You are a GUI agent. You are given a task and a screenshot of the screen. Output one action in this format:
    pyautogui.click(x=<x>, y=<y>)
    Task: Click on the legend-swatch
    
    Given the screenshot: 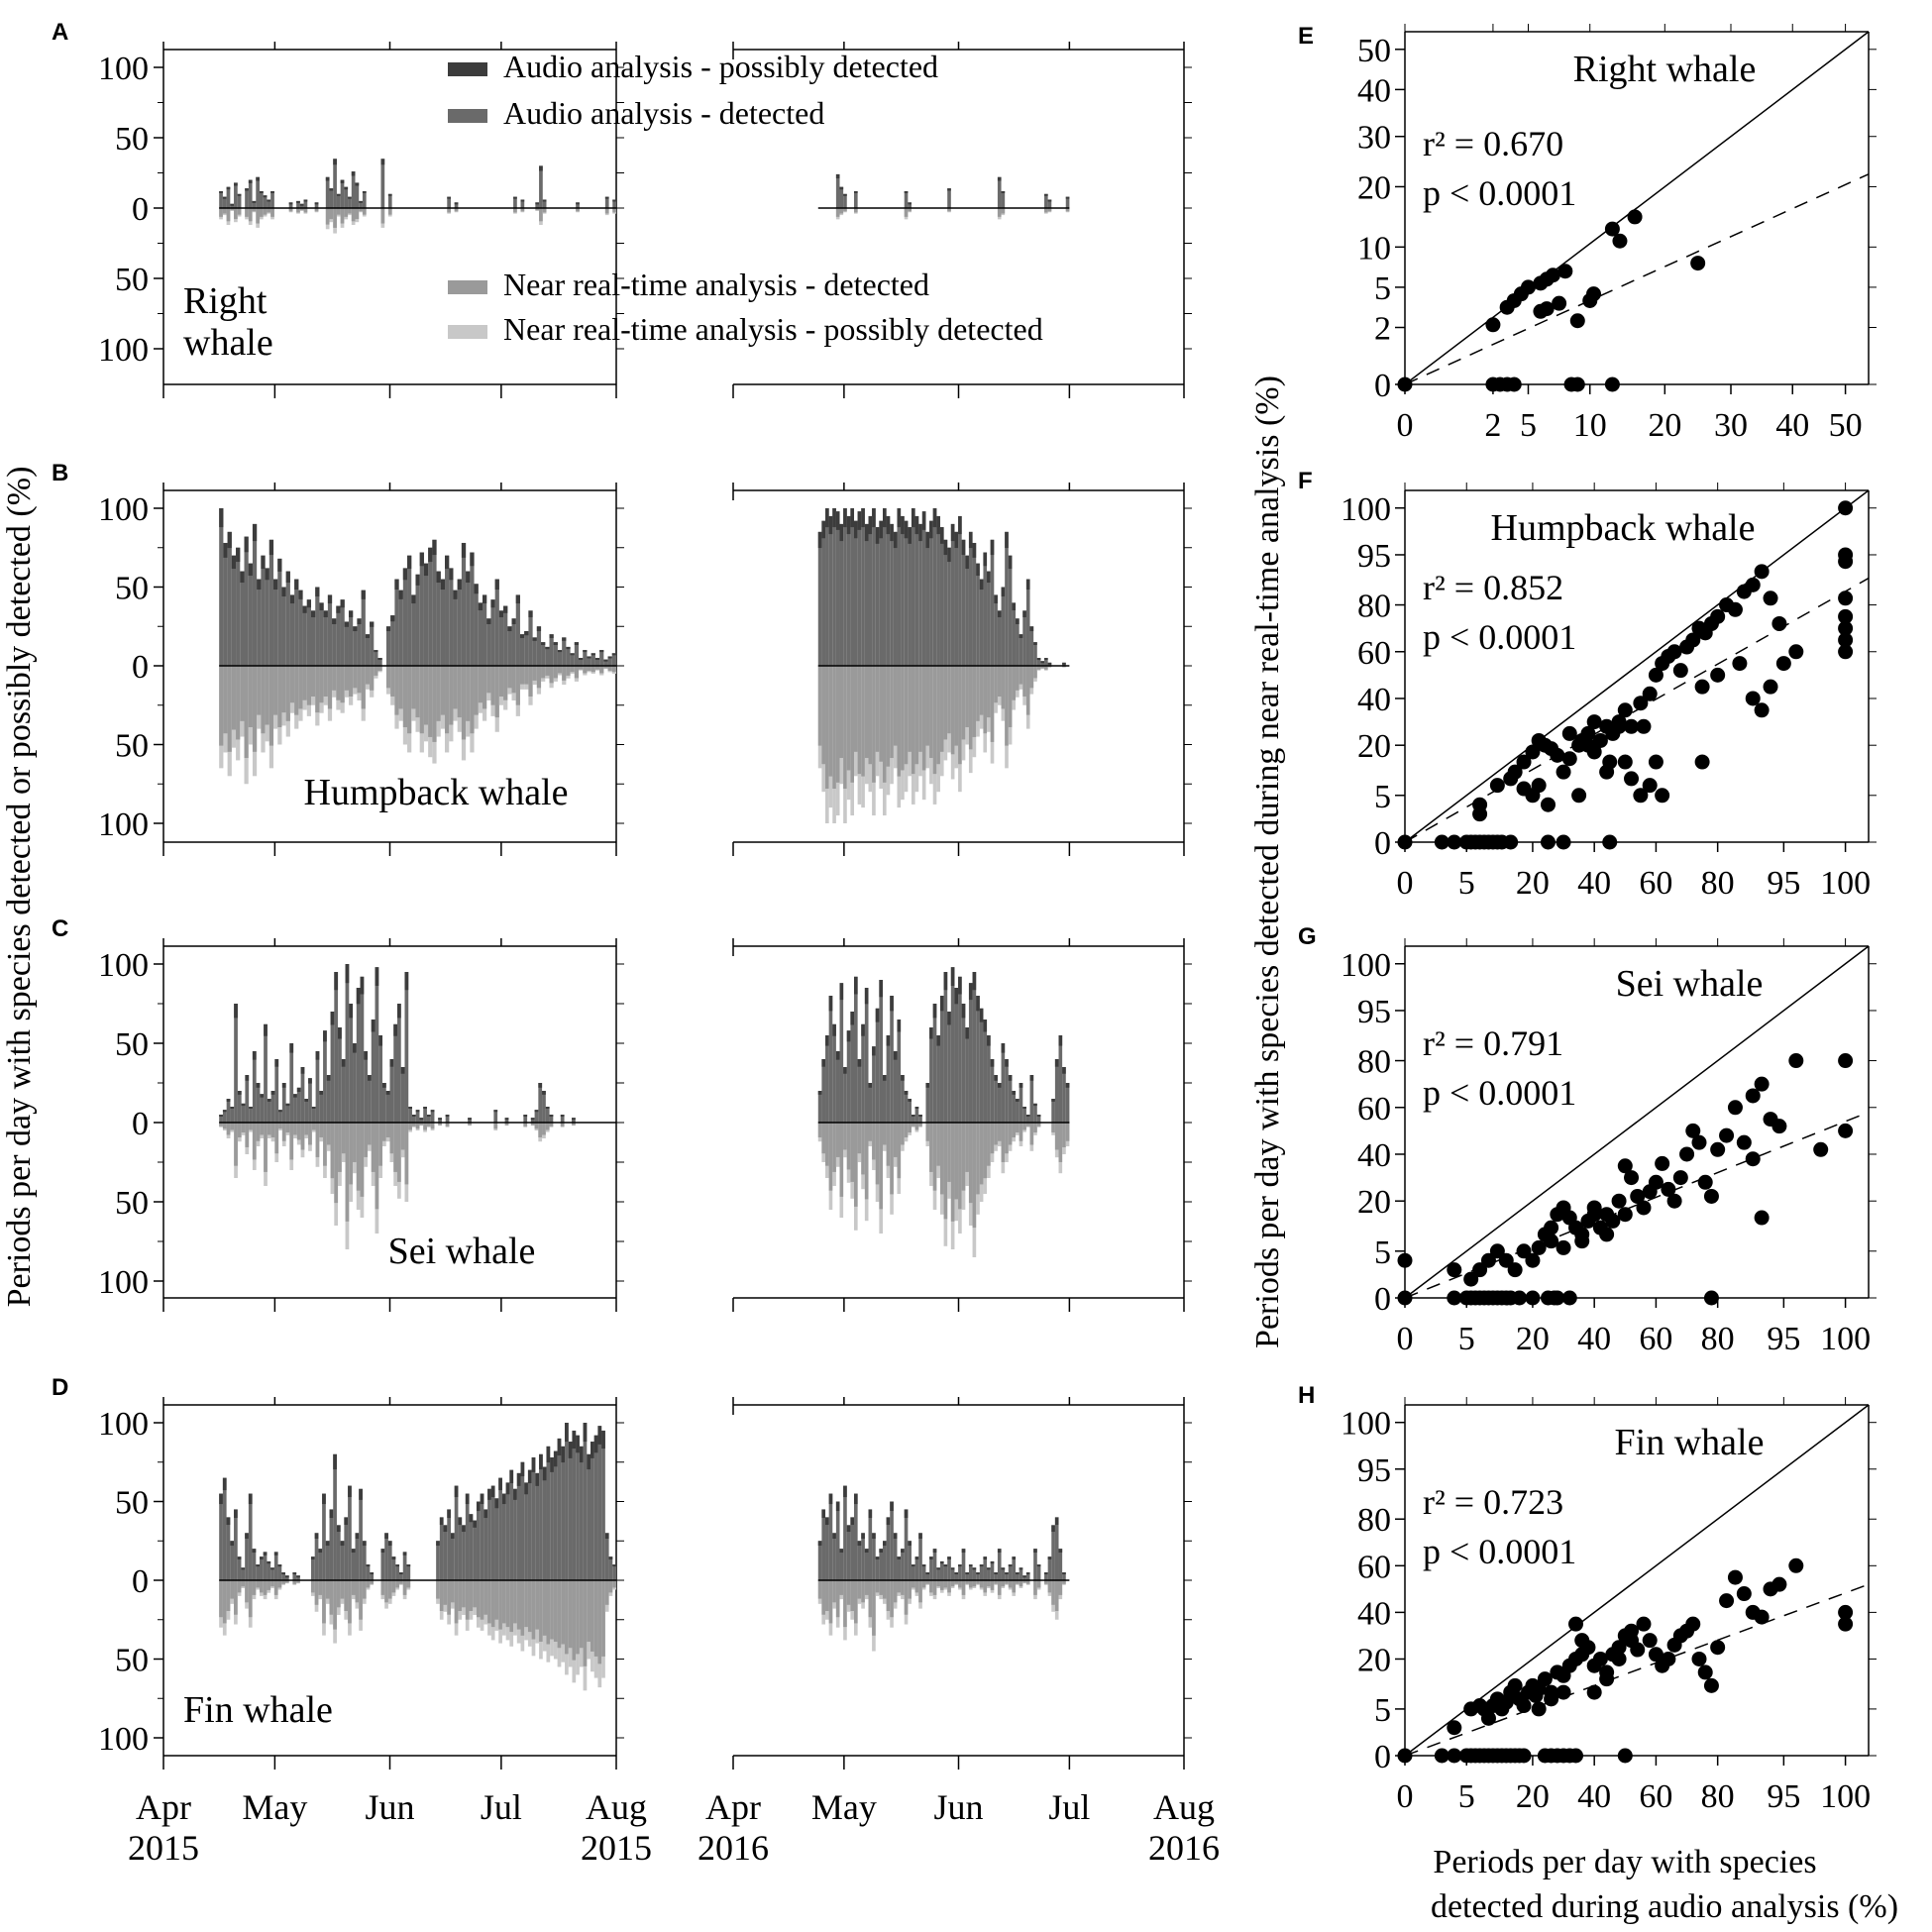 What is the action you would take?
    pyautogui.click(x=467, y=287)
    